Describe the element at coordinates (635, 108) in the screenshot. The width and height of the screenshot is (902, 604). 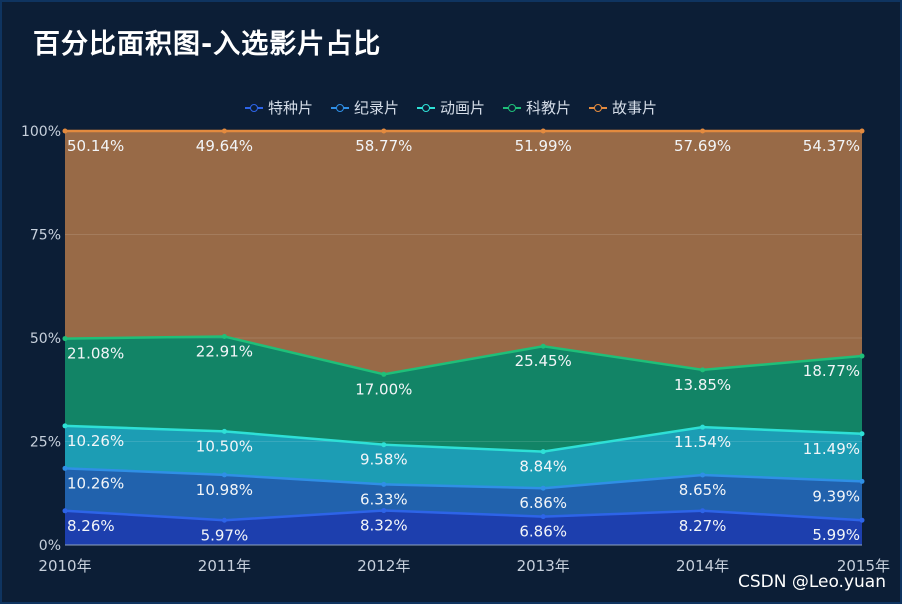
I see `legend-label: 故事片` at that location.